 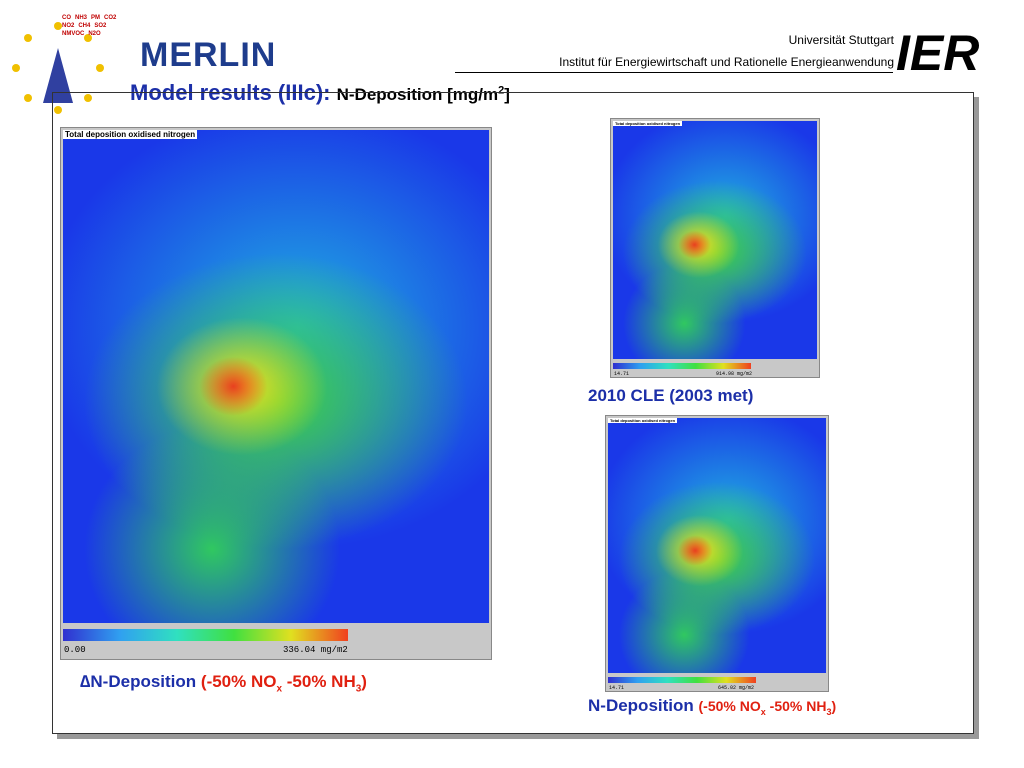 I want to click on caption-main: ∆N-Deposition (-50% NOx -50% NH3), so click(x=223, y=683).